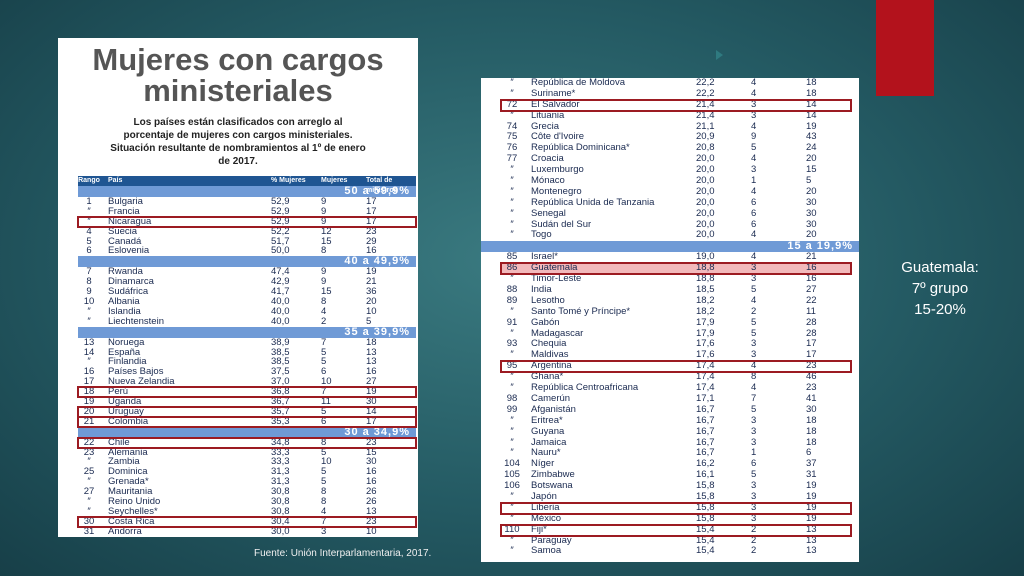 Image resolution: width=1024 pixels, height=576 pixels. I want to click on table-cell: 88, so click(512, 290).